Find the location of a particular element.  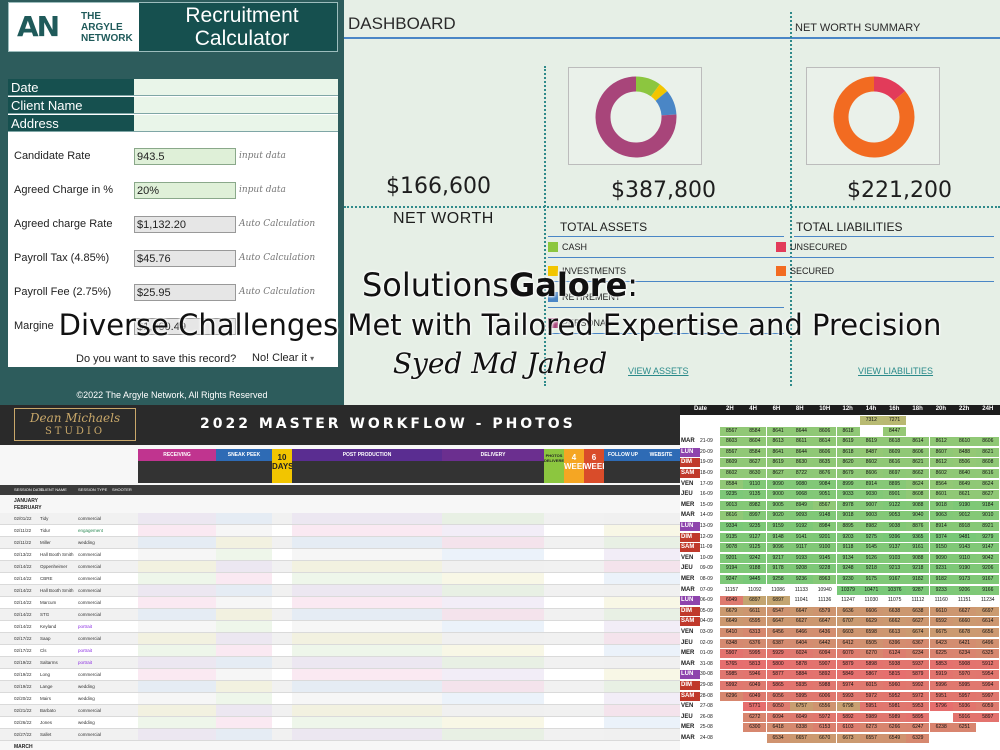

clear-option-dropdown: No! Clear it ▾ is located at coordinates (283, 358).